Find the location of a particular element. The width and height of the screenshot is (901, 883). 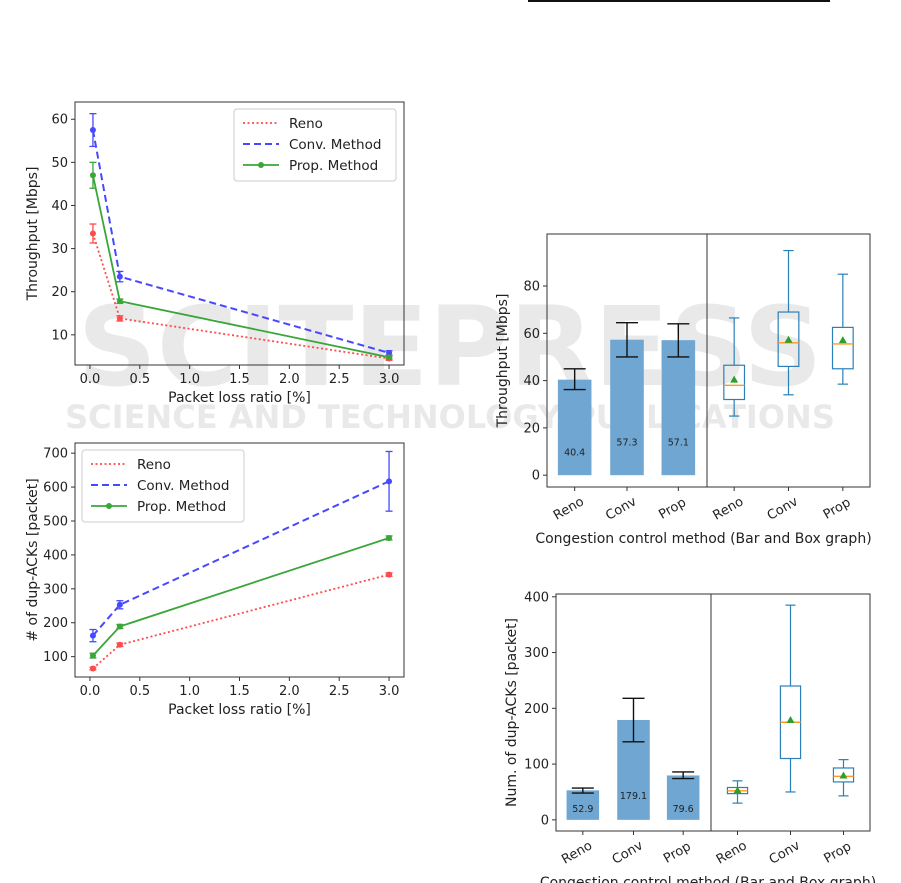

y-tick-label: 700 is located at coordinates (55, 454).